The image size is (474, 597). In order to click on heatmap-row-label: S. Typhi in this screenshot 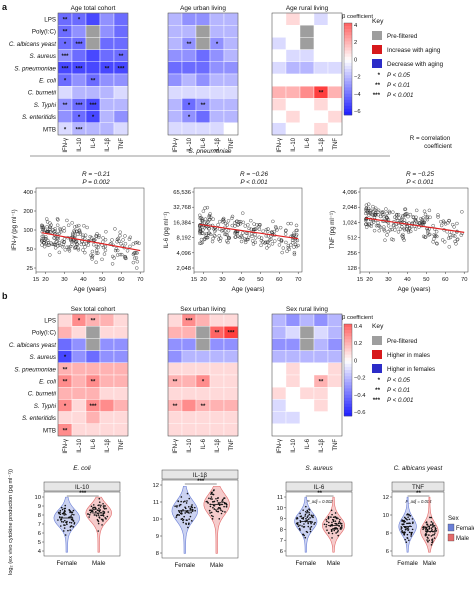, I will do `click(45, 406)`.